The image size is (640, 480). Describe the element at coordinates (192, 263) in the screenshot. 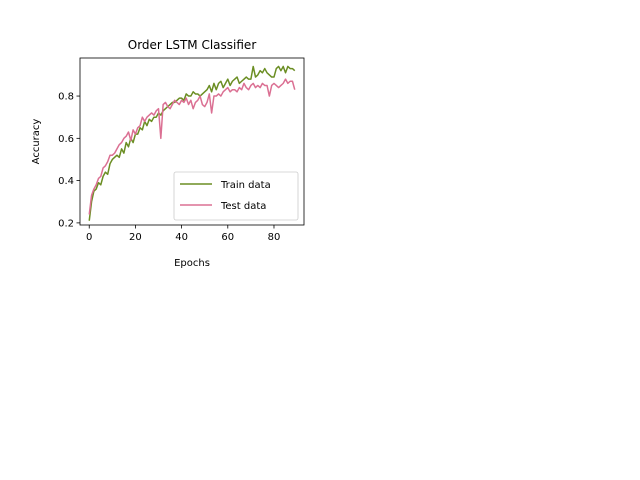

I see `x-axis-label: Epochs` at that location.